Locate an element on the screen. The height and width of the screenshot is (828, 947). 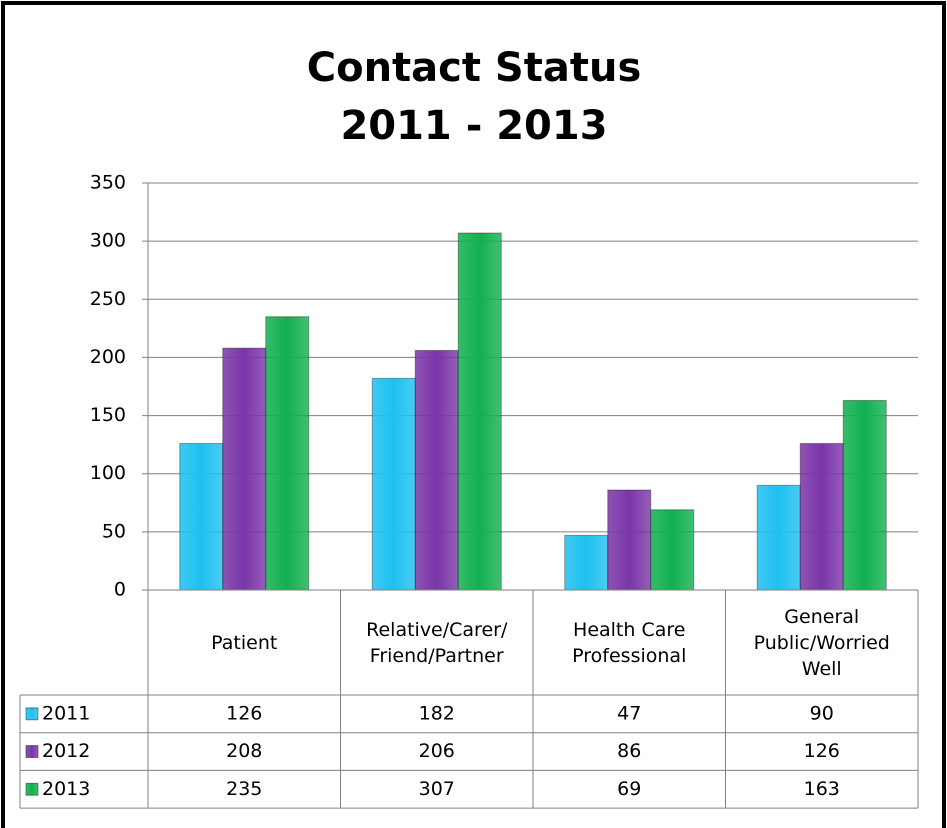
category-cell: Patient is located at coordinates (244, 642).